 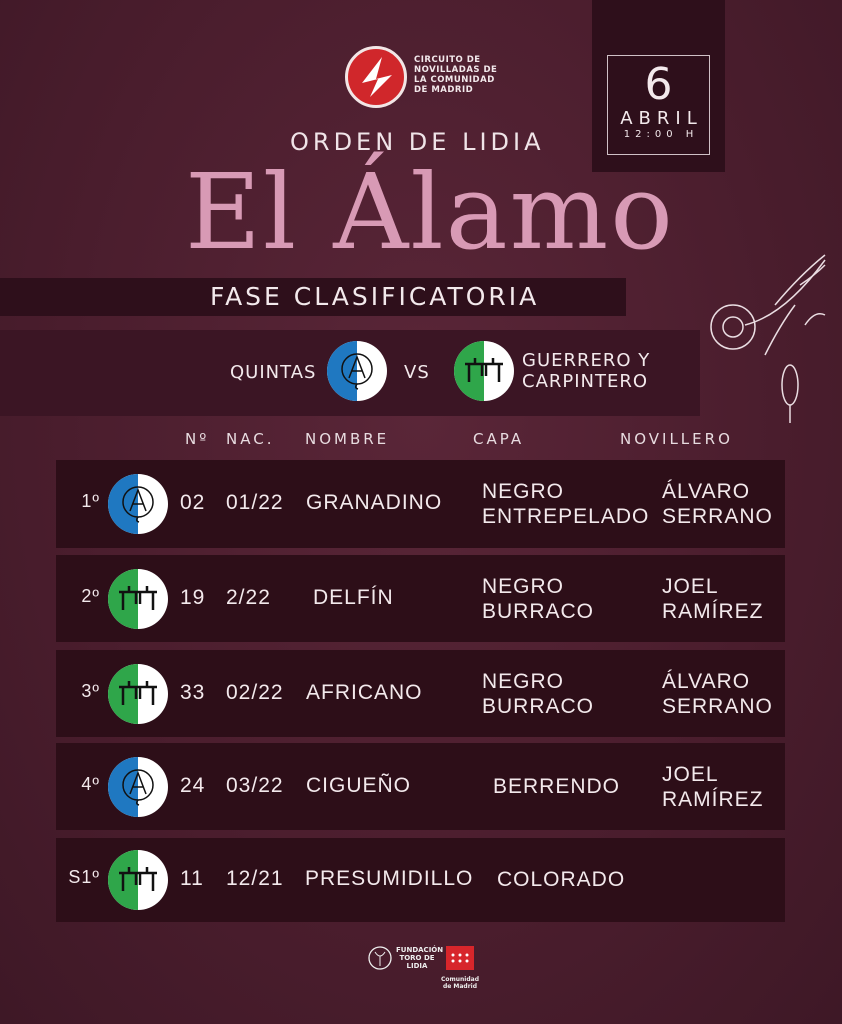 I want to click on page-title: El Álamo, so click(x=430, y=212).